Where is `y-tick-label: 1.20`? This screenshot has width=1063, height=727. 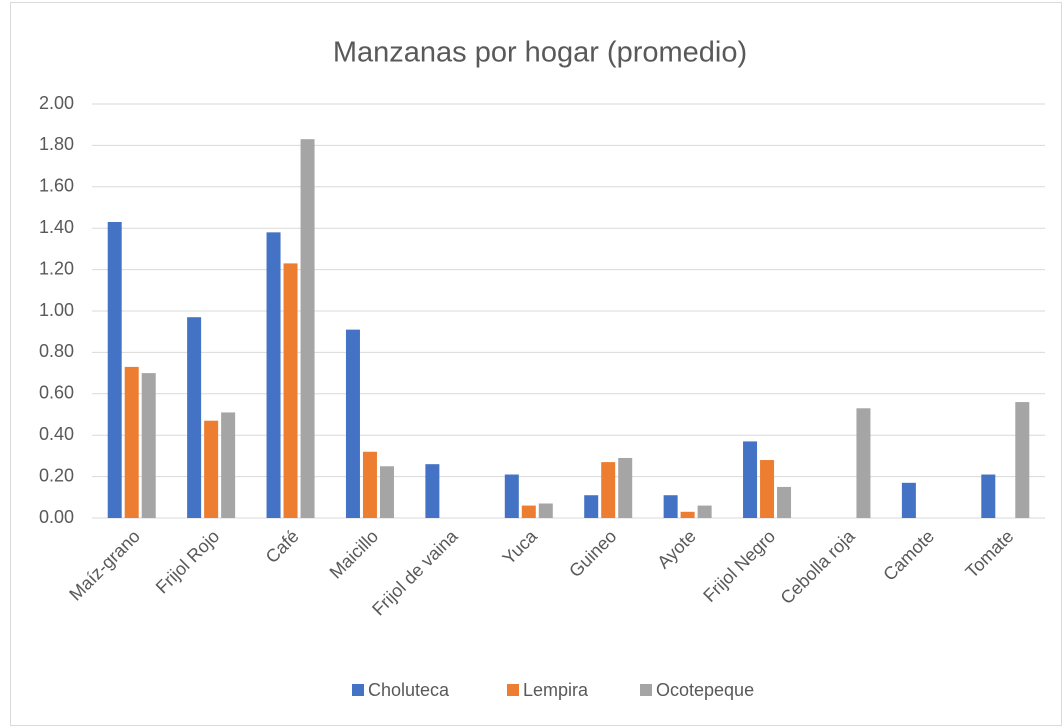
y-tick-label: 1.20 is located at coordinates (56, 268).